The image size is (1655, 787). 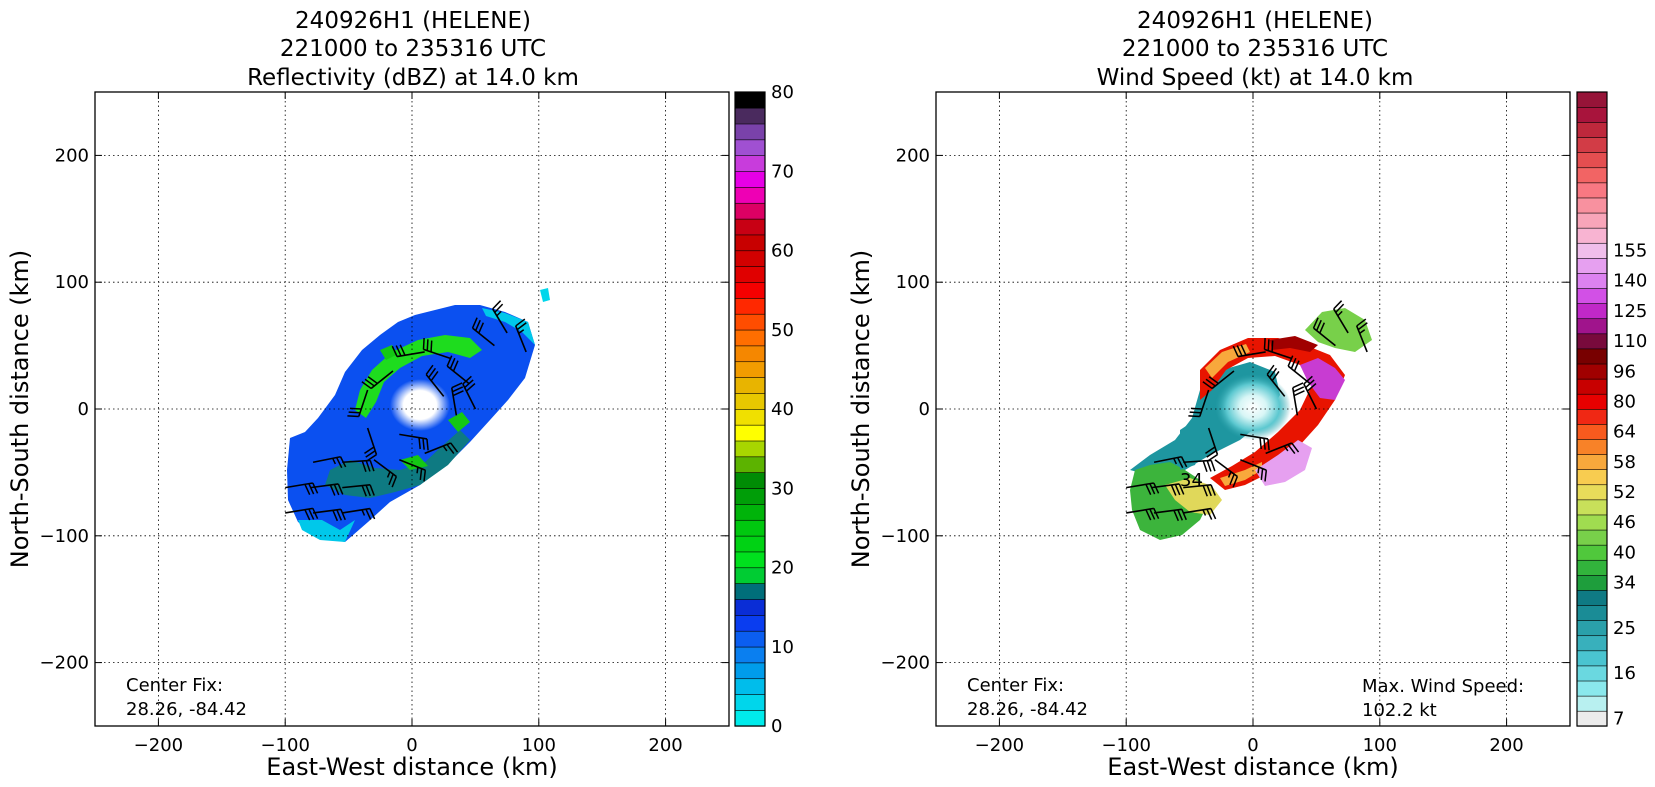 What do you see at coordinates (1630, 251) in the screenshot?
I see `colorbar-tick-label: 155` at bounding box center [1630, 251].